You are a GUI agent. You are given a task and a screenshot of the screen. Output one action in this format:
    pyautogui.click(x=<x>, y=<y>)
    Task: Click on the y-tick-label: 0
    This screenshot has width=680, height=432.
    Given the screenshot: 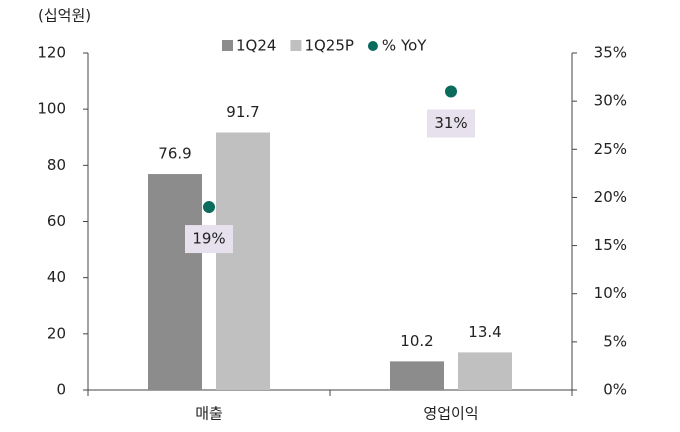 What is the action you would take?
    pyautogui.click(x=61, y=390)
    